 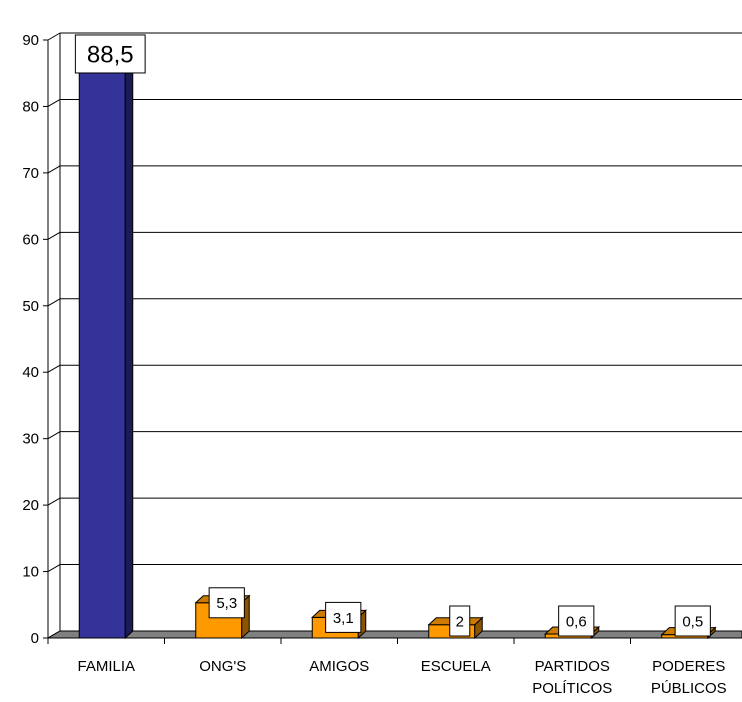 What do you see at coordinates (689, 688) in the screenshot?
I see `category-label: PÚBLICOS` at bounding box center [689, 688].